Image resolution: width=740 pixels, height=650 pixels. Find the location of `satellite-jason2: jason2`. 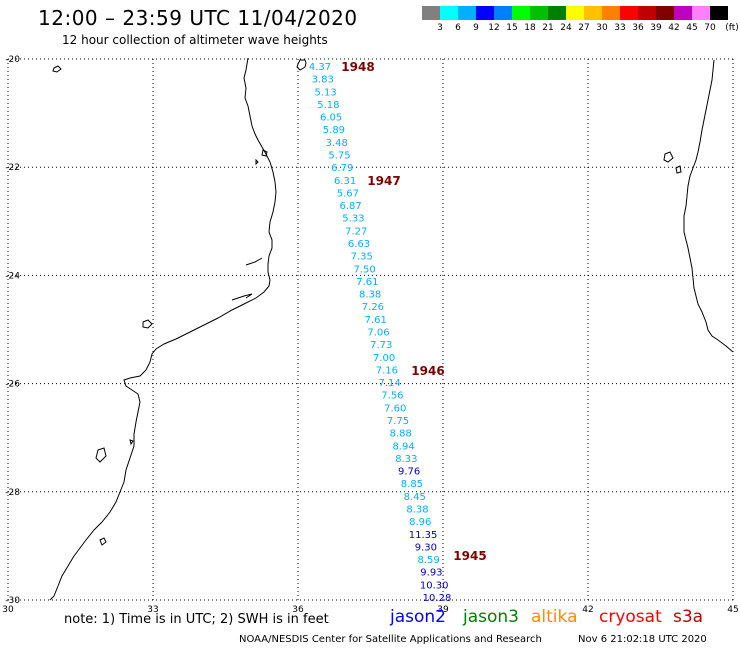

satellite-jason2: jason2 is located at coordinates (418, 617).